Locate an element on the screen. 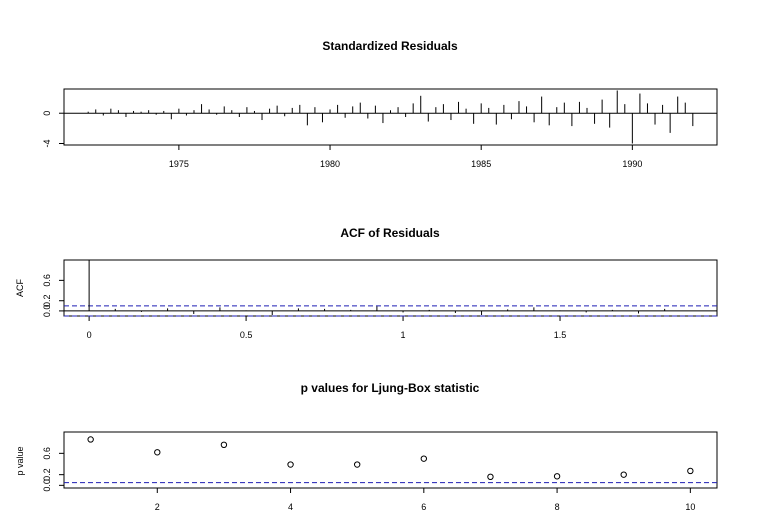 Image resolution: width=757 pixels, height=515 pixels. x-tick-label: 1975 is located at coordinates (179, 164).